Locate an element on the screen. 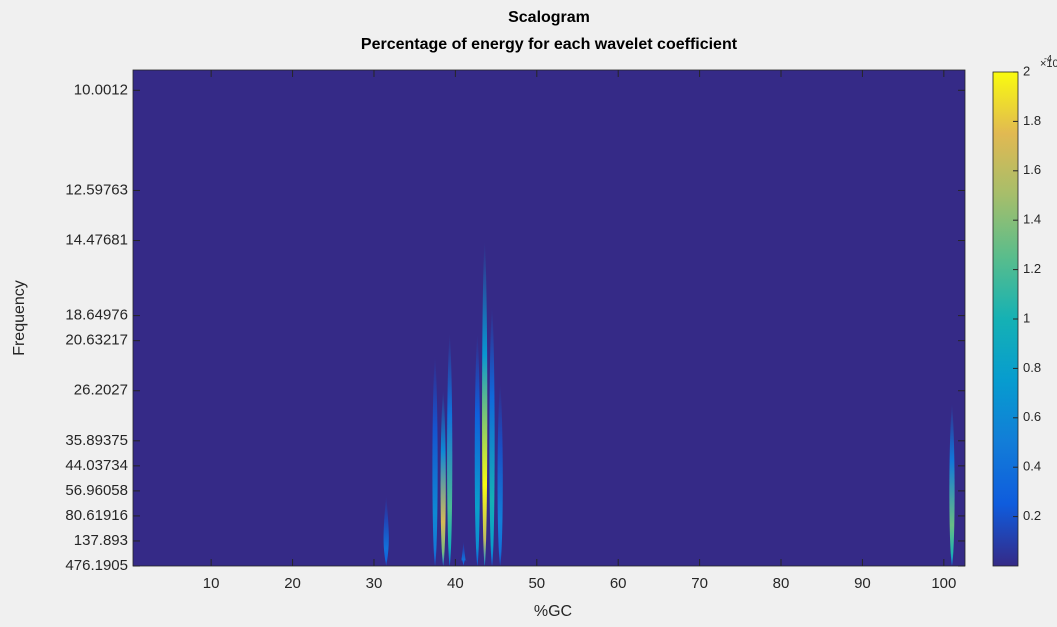  y-tick-label: 476.1905 is located at coordinates (96, 565).